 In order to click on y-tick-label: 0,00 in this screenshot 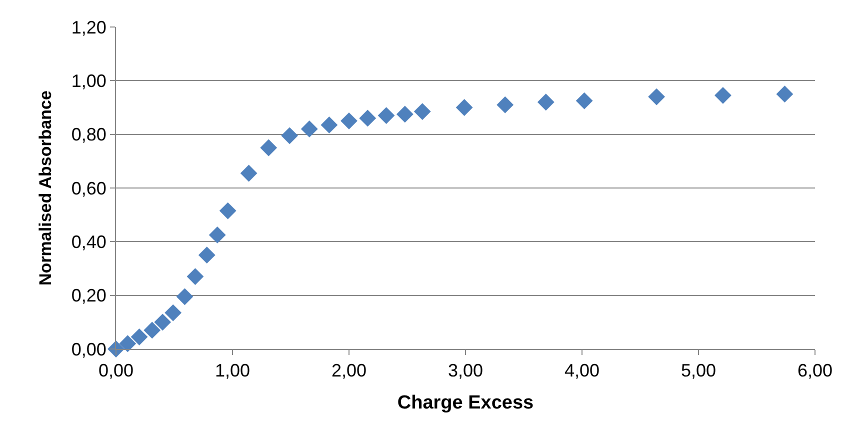, I will do `click(88, 349)`.